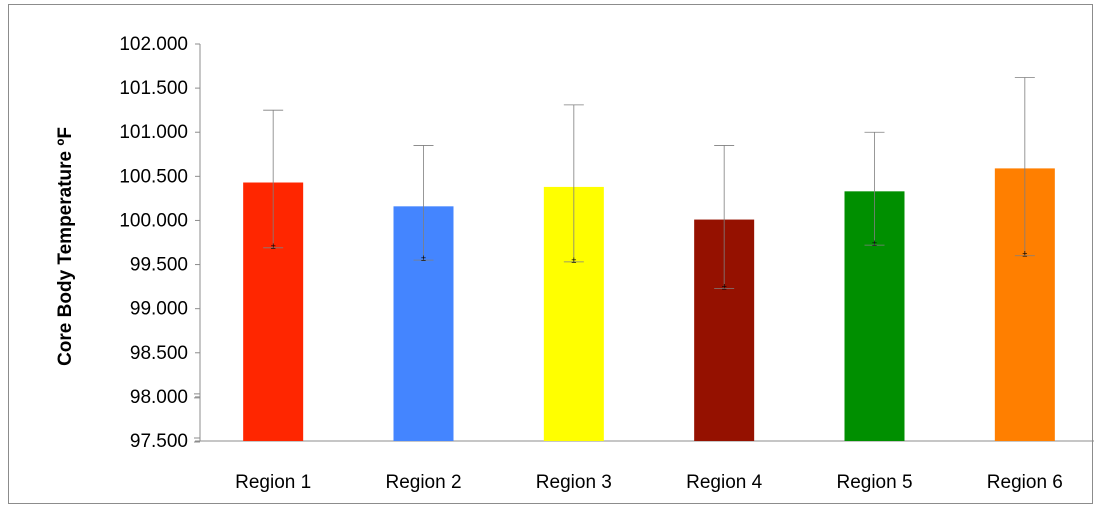  Describe the element at coordinates (649, 264) in the screenshot. I see `data-labels-group: ± ± ± ± ± ±` at that location.